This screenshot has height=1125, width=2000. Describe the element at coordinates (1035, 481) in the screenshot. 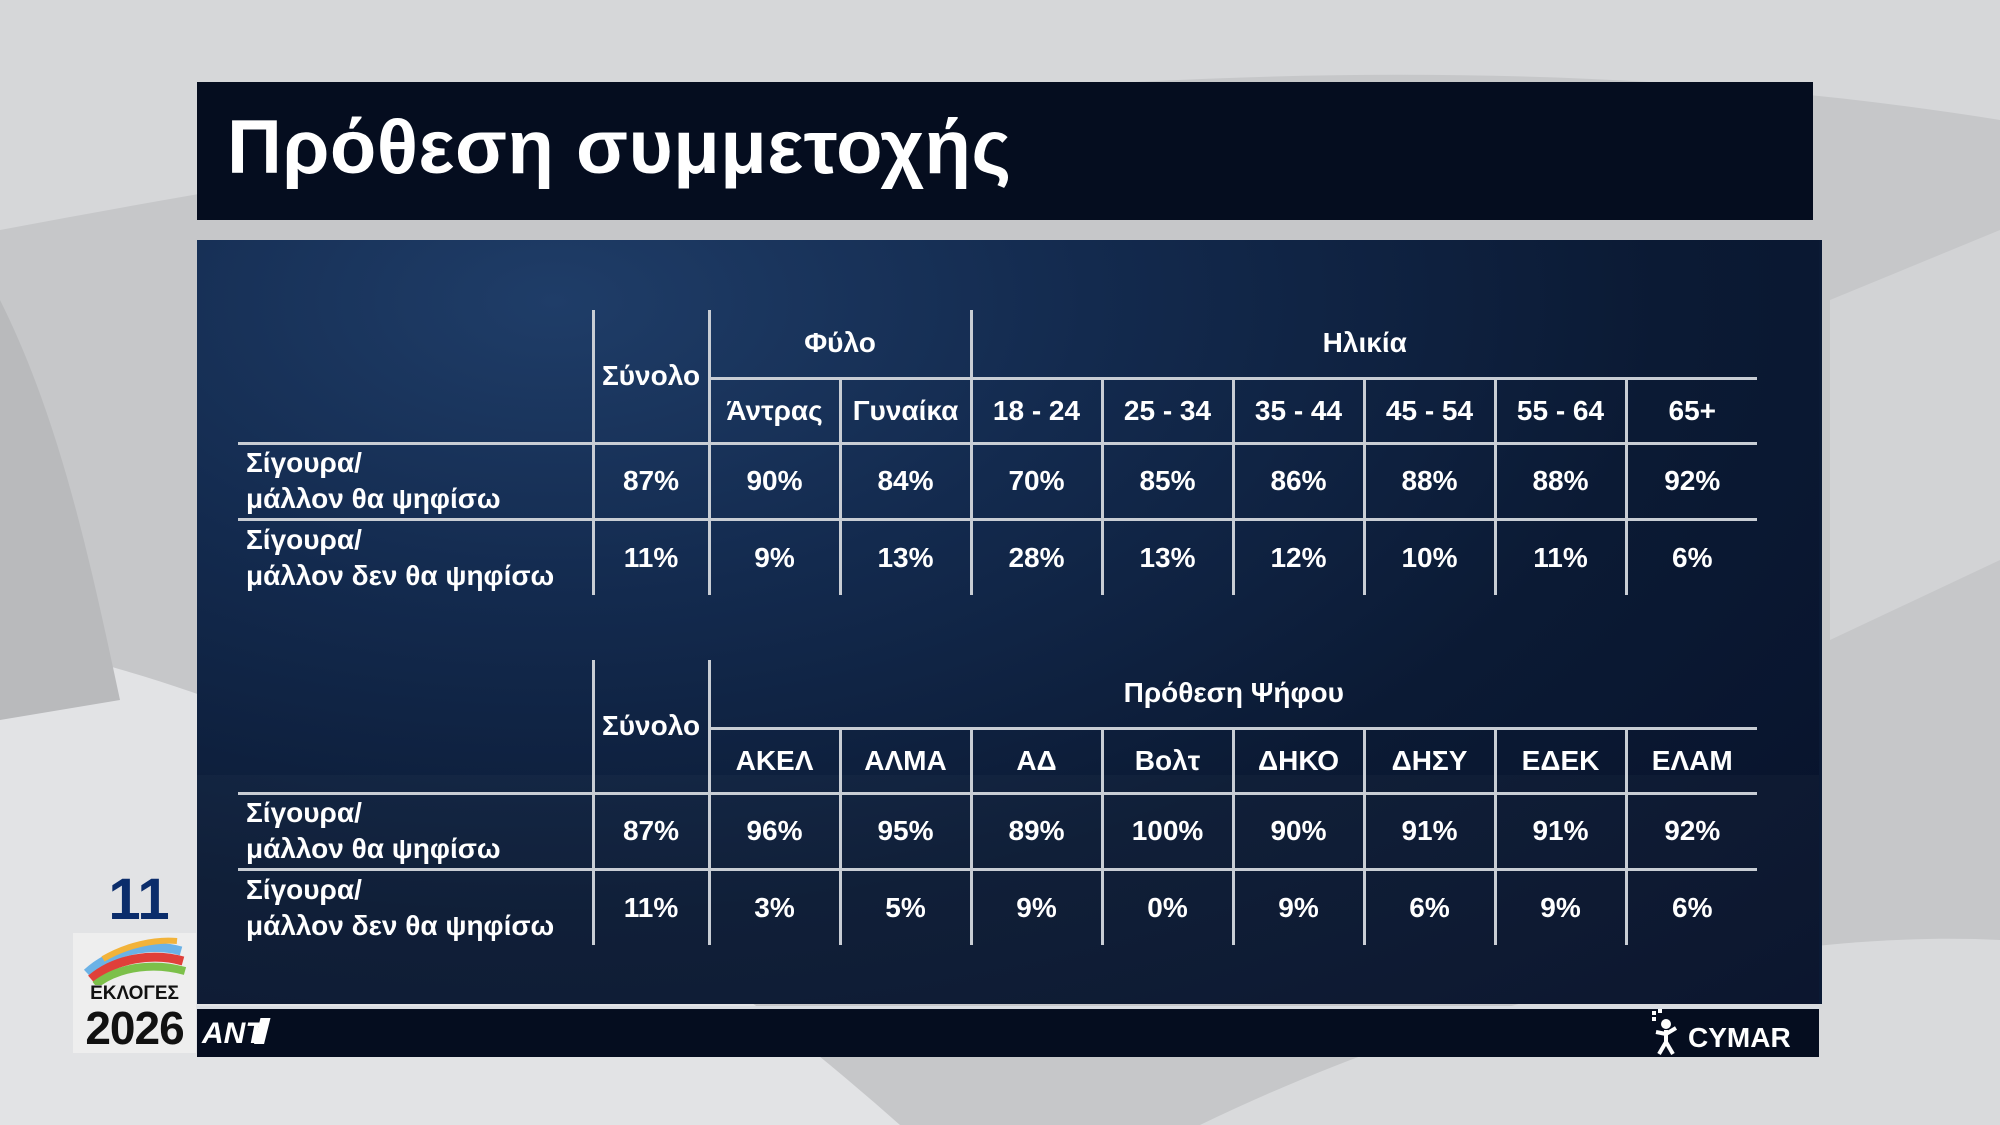

I see `cell: 70%` at that location.